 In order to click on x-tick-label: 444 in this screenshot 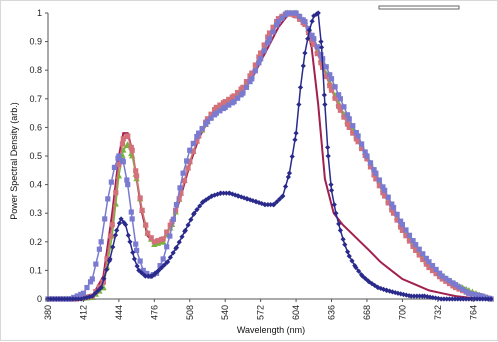, I will do `click(119, 312)`.